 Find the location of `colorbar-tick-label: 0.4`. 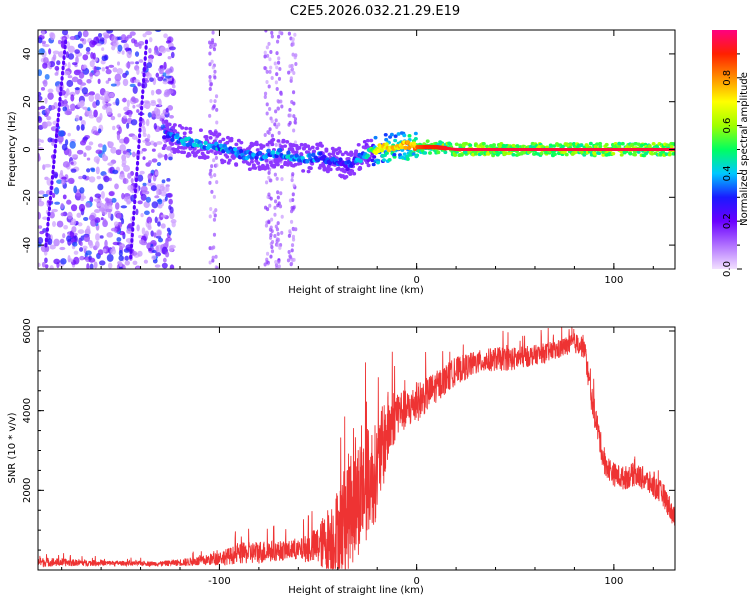

colorbar-tick-label: 0.4 is located at coordinates (727, 173).